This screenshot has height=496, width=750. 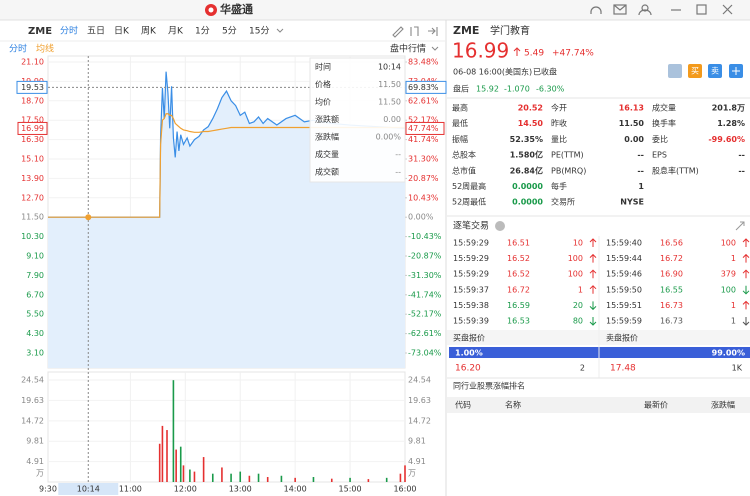 I want to click on stat-value: 52.35%, so click(x=526, y=139).